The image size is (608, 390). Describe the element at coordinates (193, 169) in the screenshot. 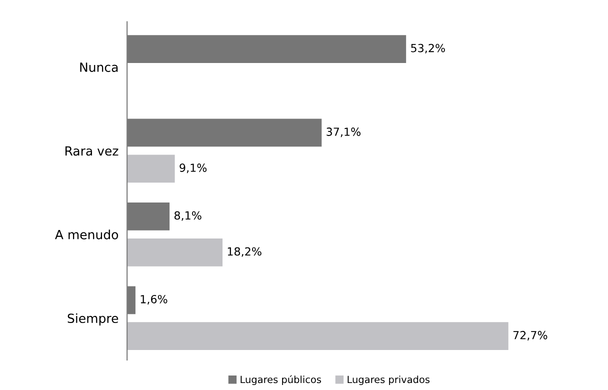

I see `data-label: 9,1%` at that location.